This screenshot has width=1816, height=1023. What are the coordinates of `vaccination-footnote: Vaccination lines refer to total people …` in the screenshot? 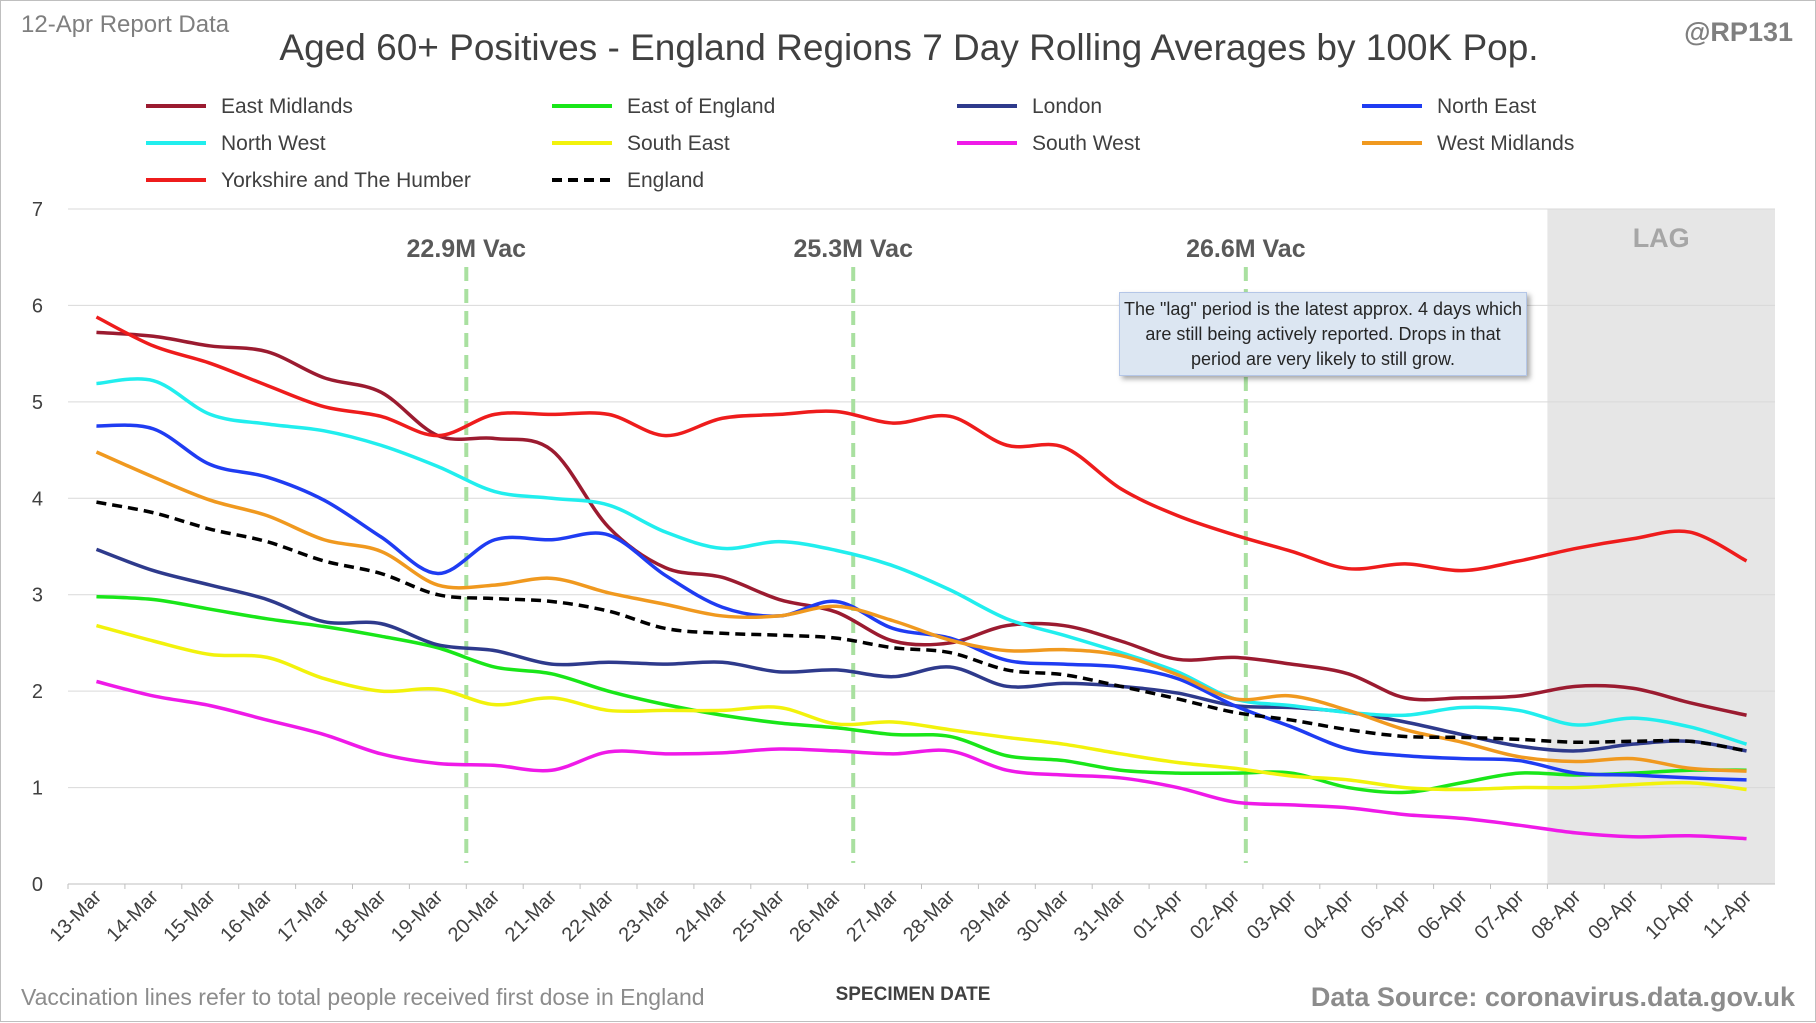 It's located at (363, 997).